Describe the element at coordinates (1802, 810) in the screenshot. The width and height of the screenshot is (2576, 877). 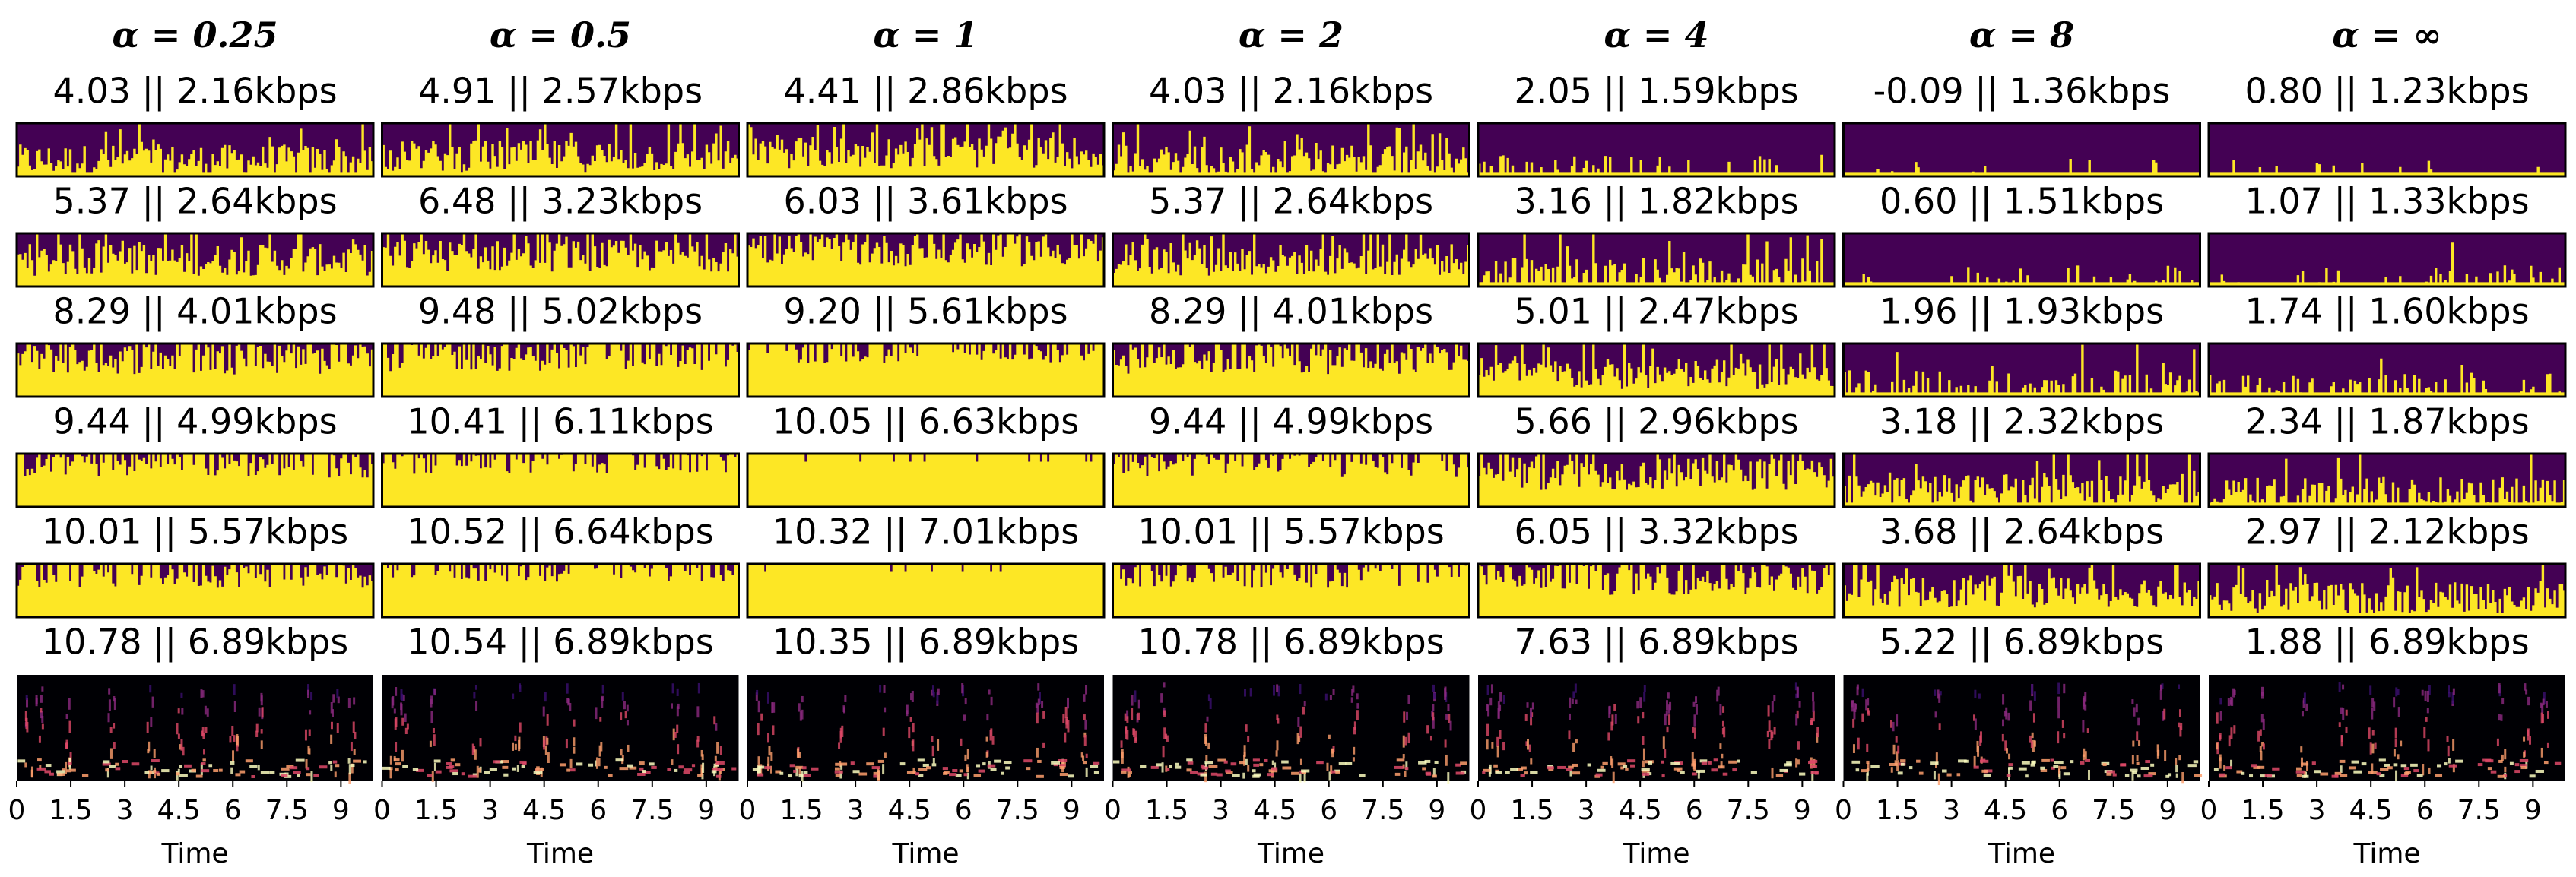
I see `x-tick-label: 9` at that location.